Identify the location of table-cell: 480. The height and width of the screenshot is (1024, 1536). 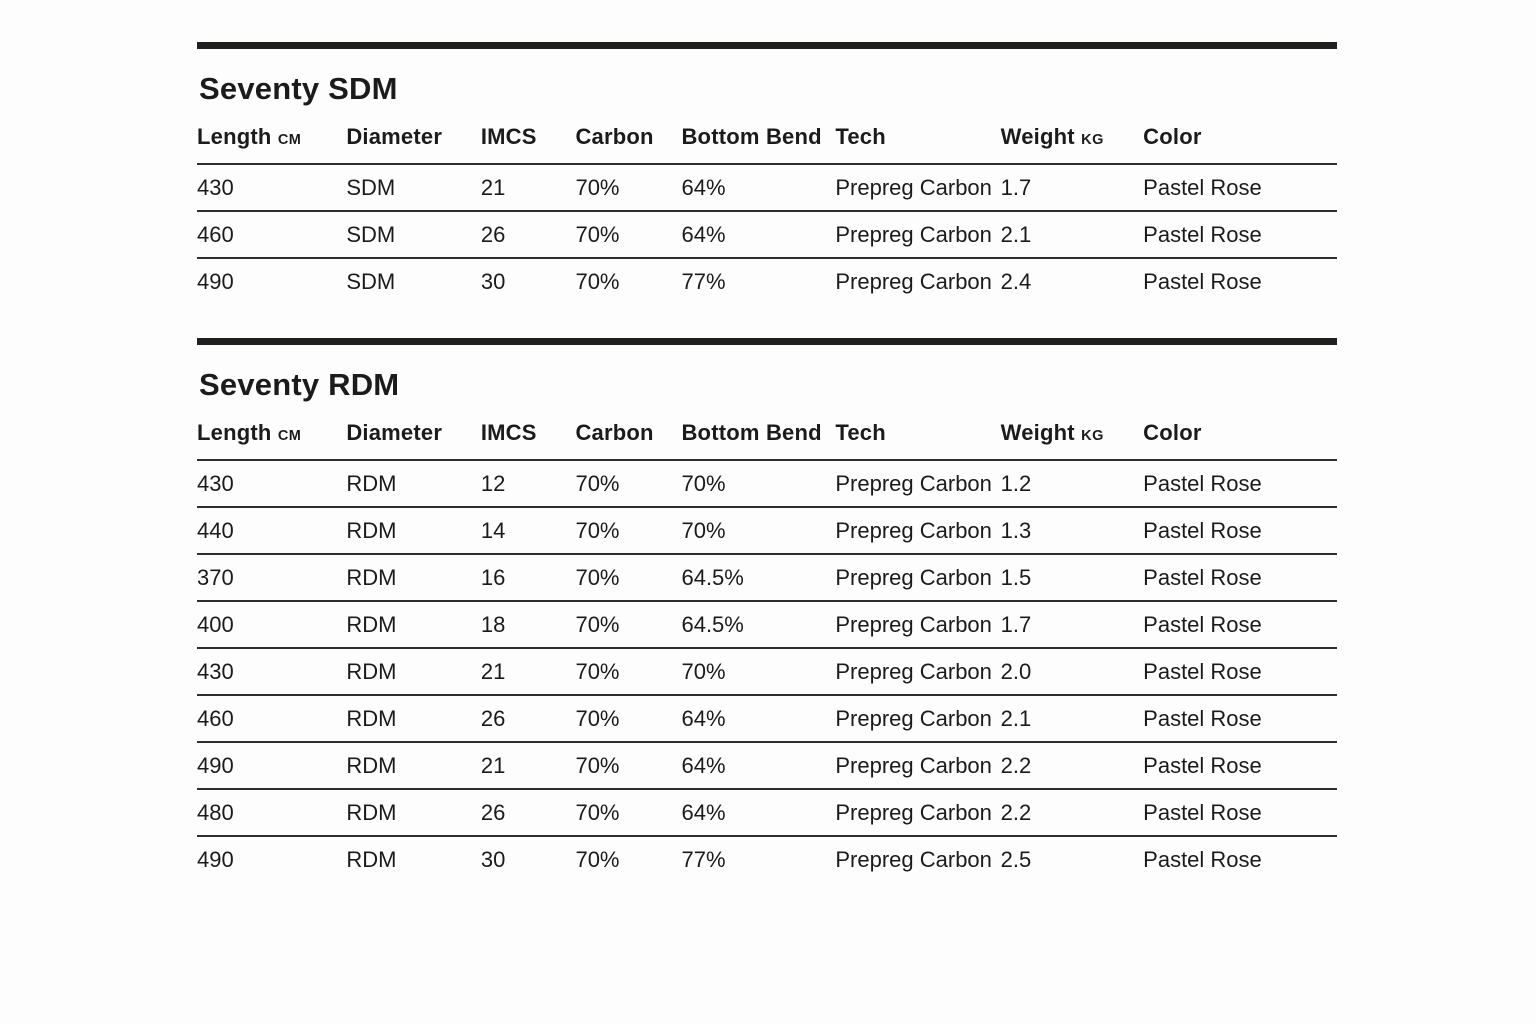
(272, 813).